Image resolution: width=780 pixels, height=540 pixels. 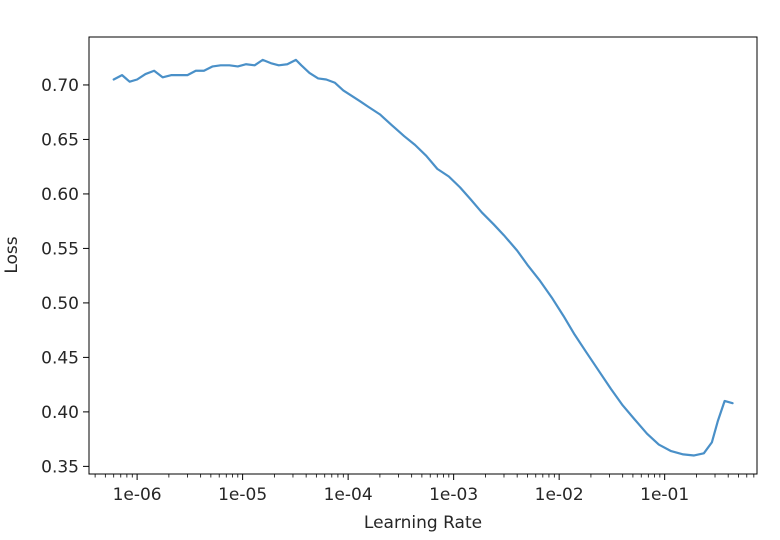 What do you see at coordinates (664, 495) in the screenshot?
I see `x-tick-label: 1e-01` at bounding box center [664, 495].